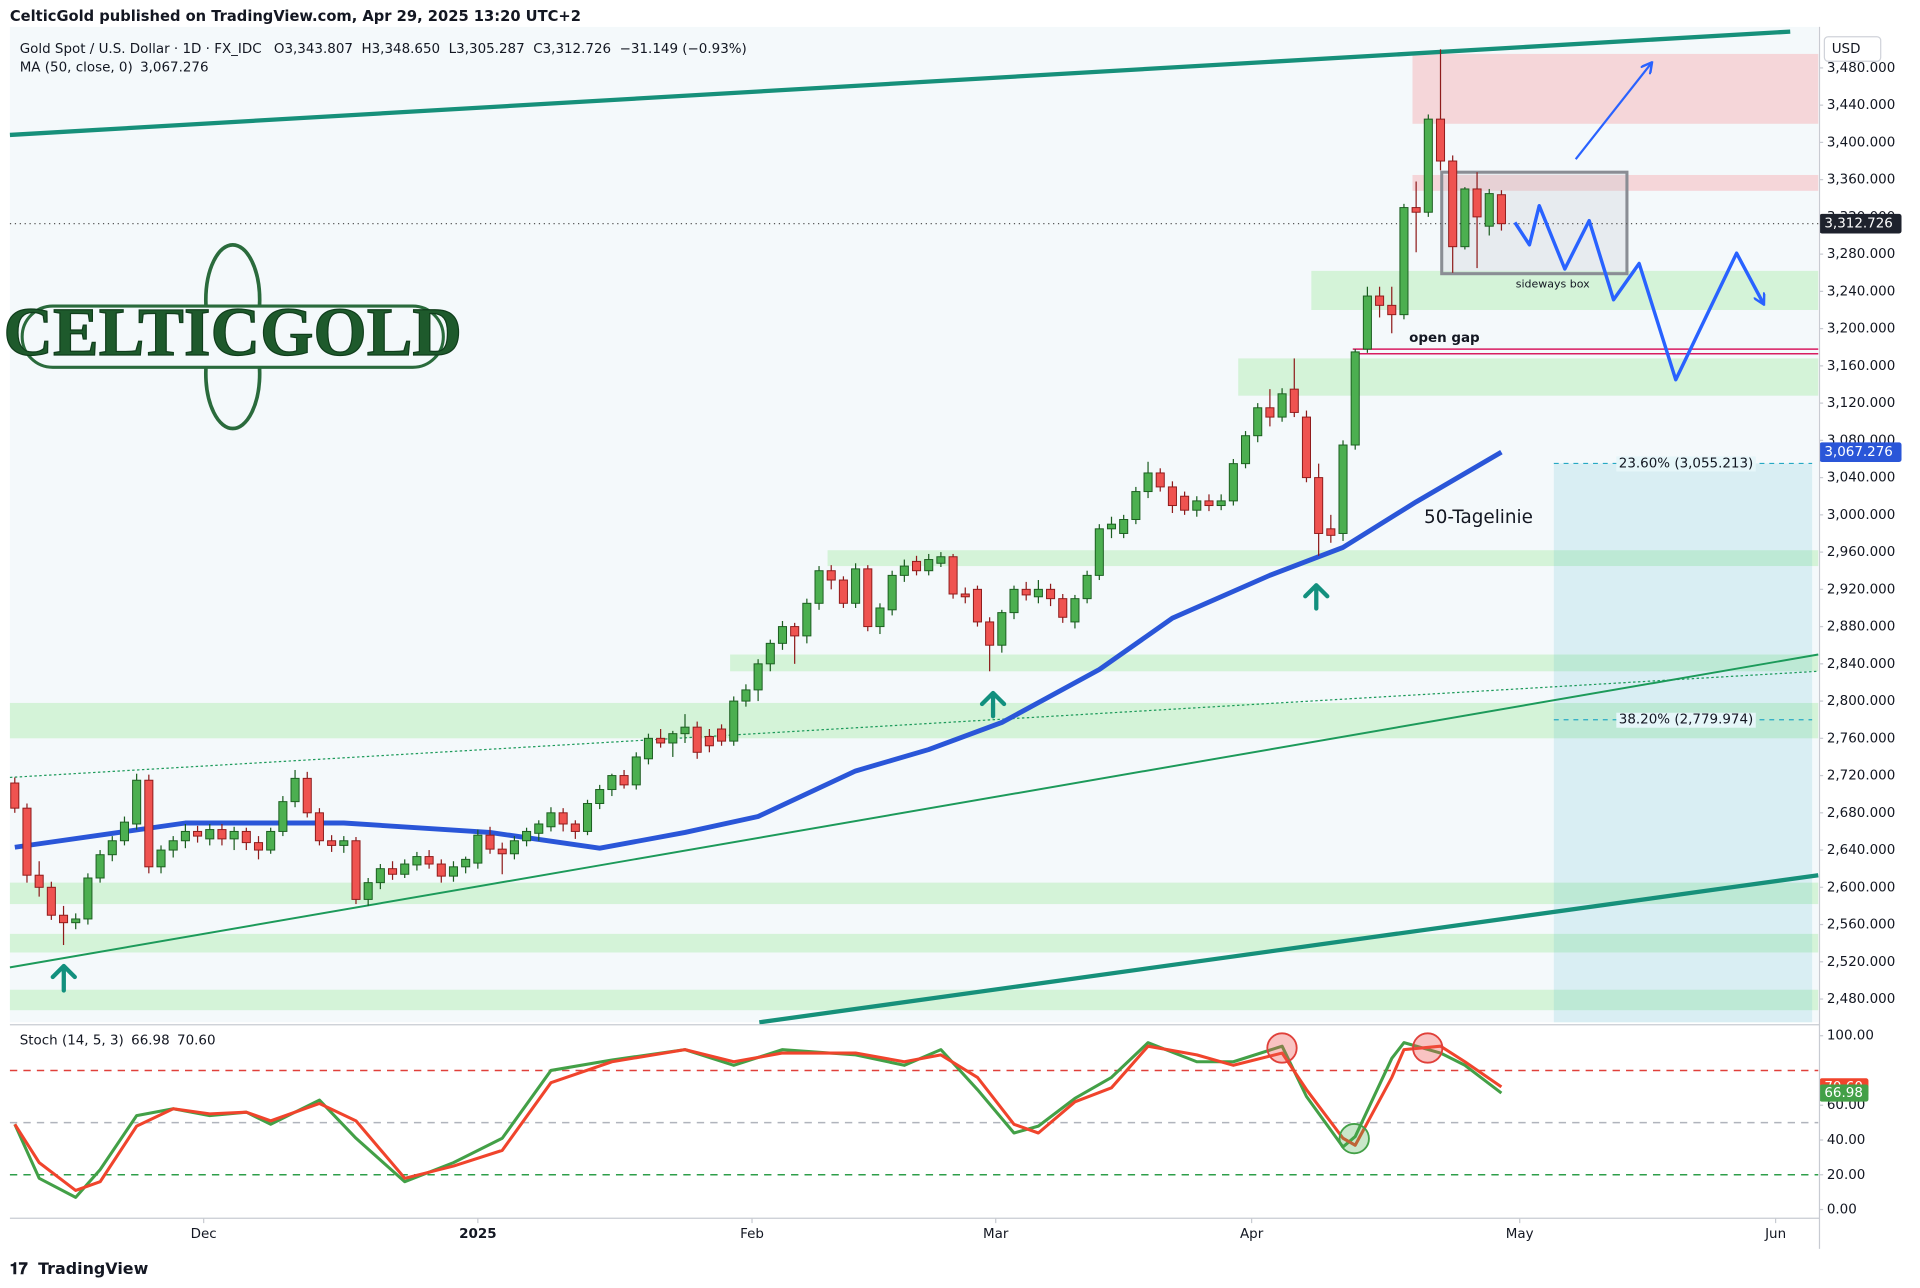 The image size is (1920, 1288). What do you see at coordinates (1282, 1048) in the screenshot?
I see `circle` at bounding box center [1282, 1048].